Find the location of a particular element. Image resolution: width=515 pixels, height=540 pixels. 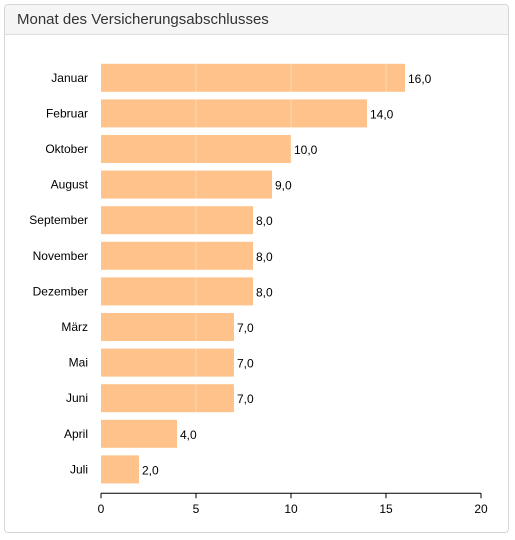

value-label-3: 9,0 is located at coordinates (283, 186).